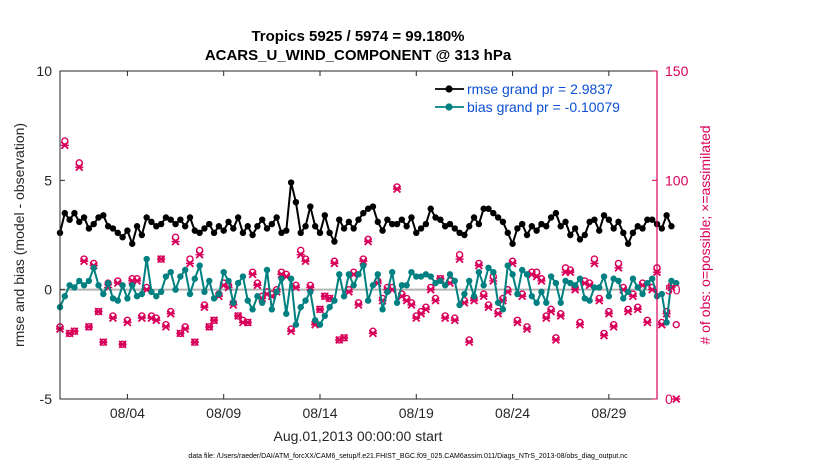  Describe the element at coordinates (48, 290) in the screenshot. I see `y-tick-label-left: 0` at that location.